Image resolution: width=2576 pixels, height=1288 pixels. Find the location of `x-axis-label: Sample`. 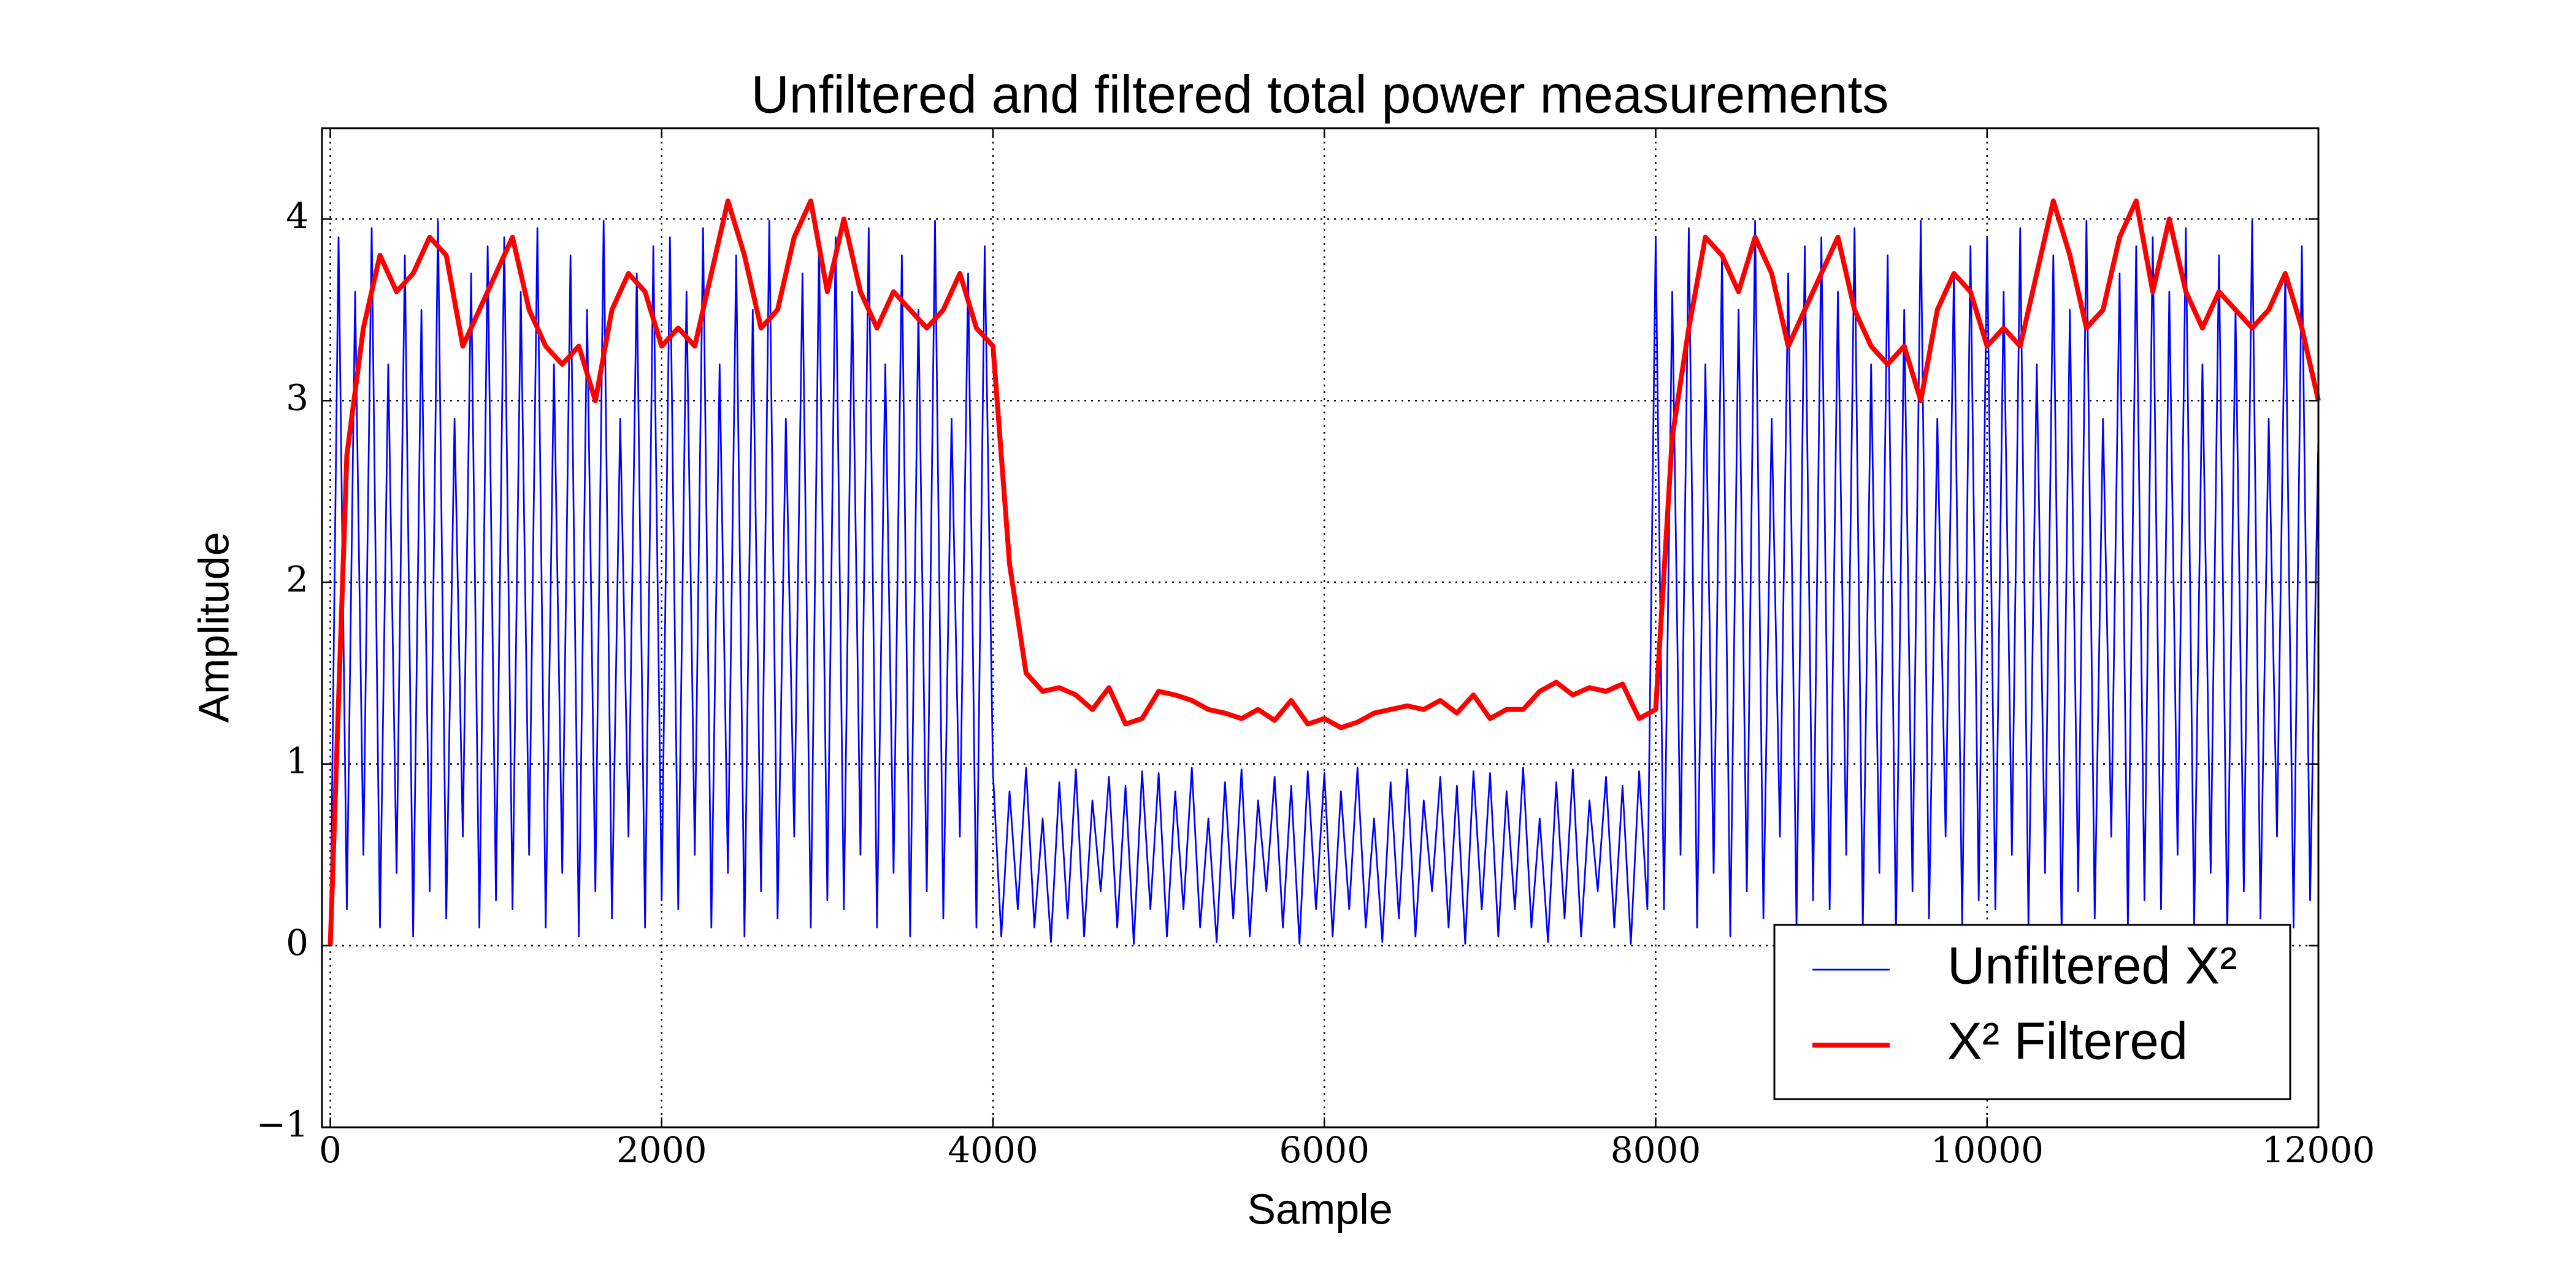

x-axis-label: Sample is located at coordinates (1319, 1209).